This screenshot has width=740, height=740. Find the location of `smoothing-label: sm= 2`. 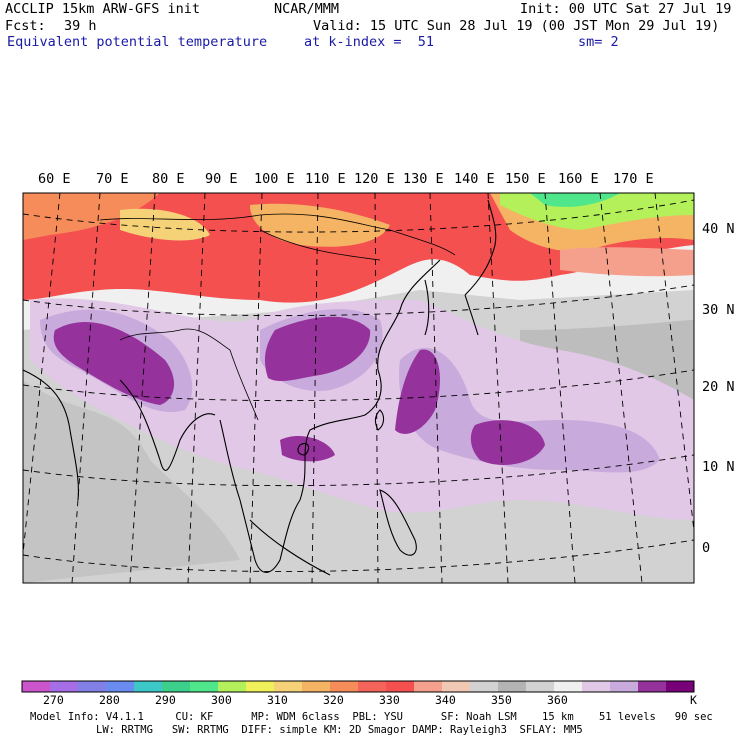

smoothing-label: sm= 2 is located at coordinates (598, 42).